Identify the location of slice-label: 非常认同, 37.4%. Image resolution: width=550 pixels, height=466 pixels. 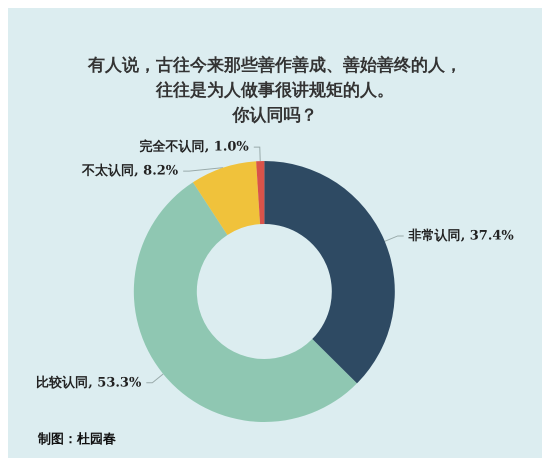
(461, 236).